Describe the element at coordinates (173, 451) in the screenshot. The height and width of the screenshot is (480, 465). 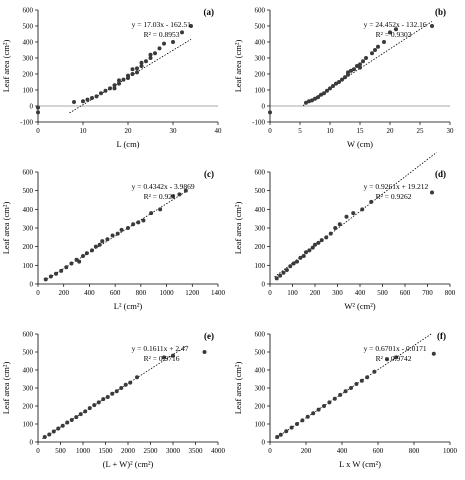
I see `x-tick-label: 3000` at that location.